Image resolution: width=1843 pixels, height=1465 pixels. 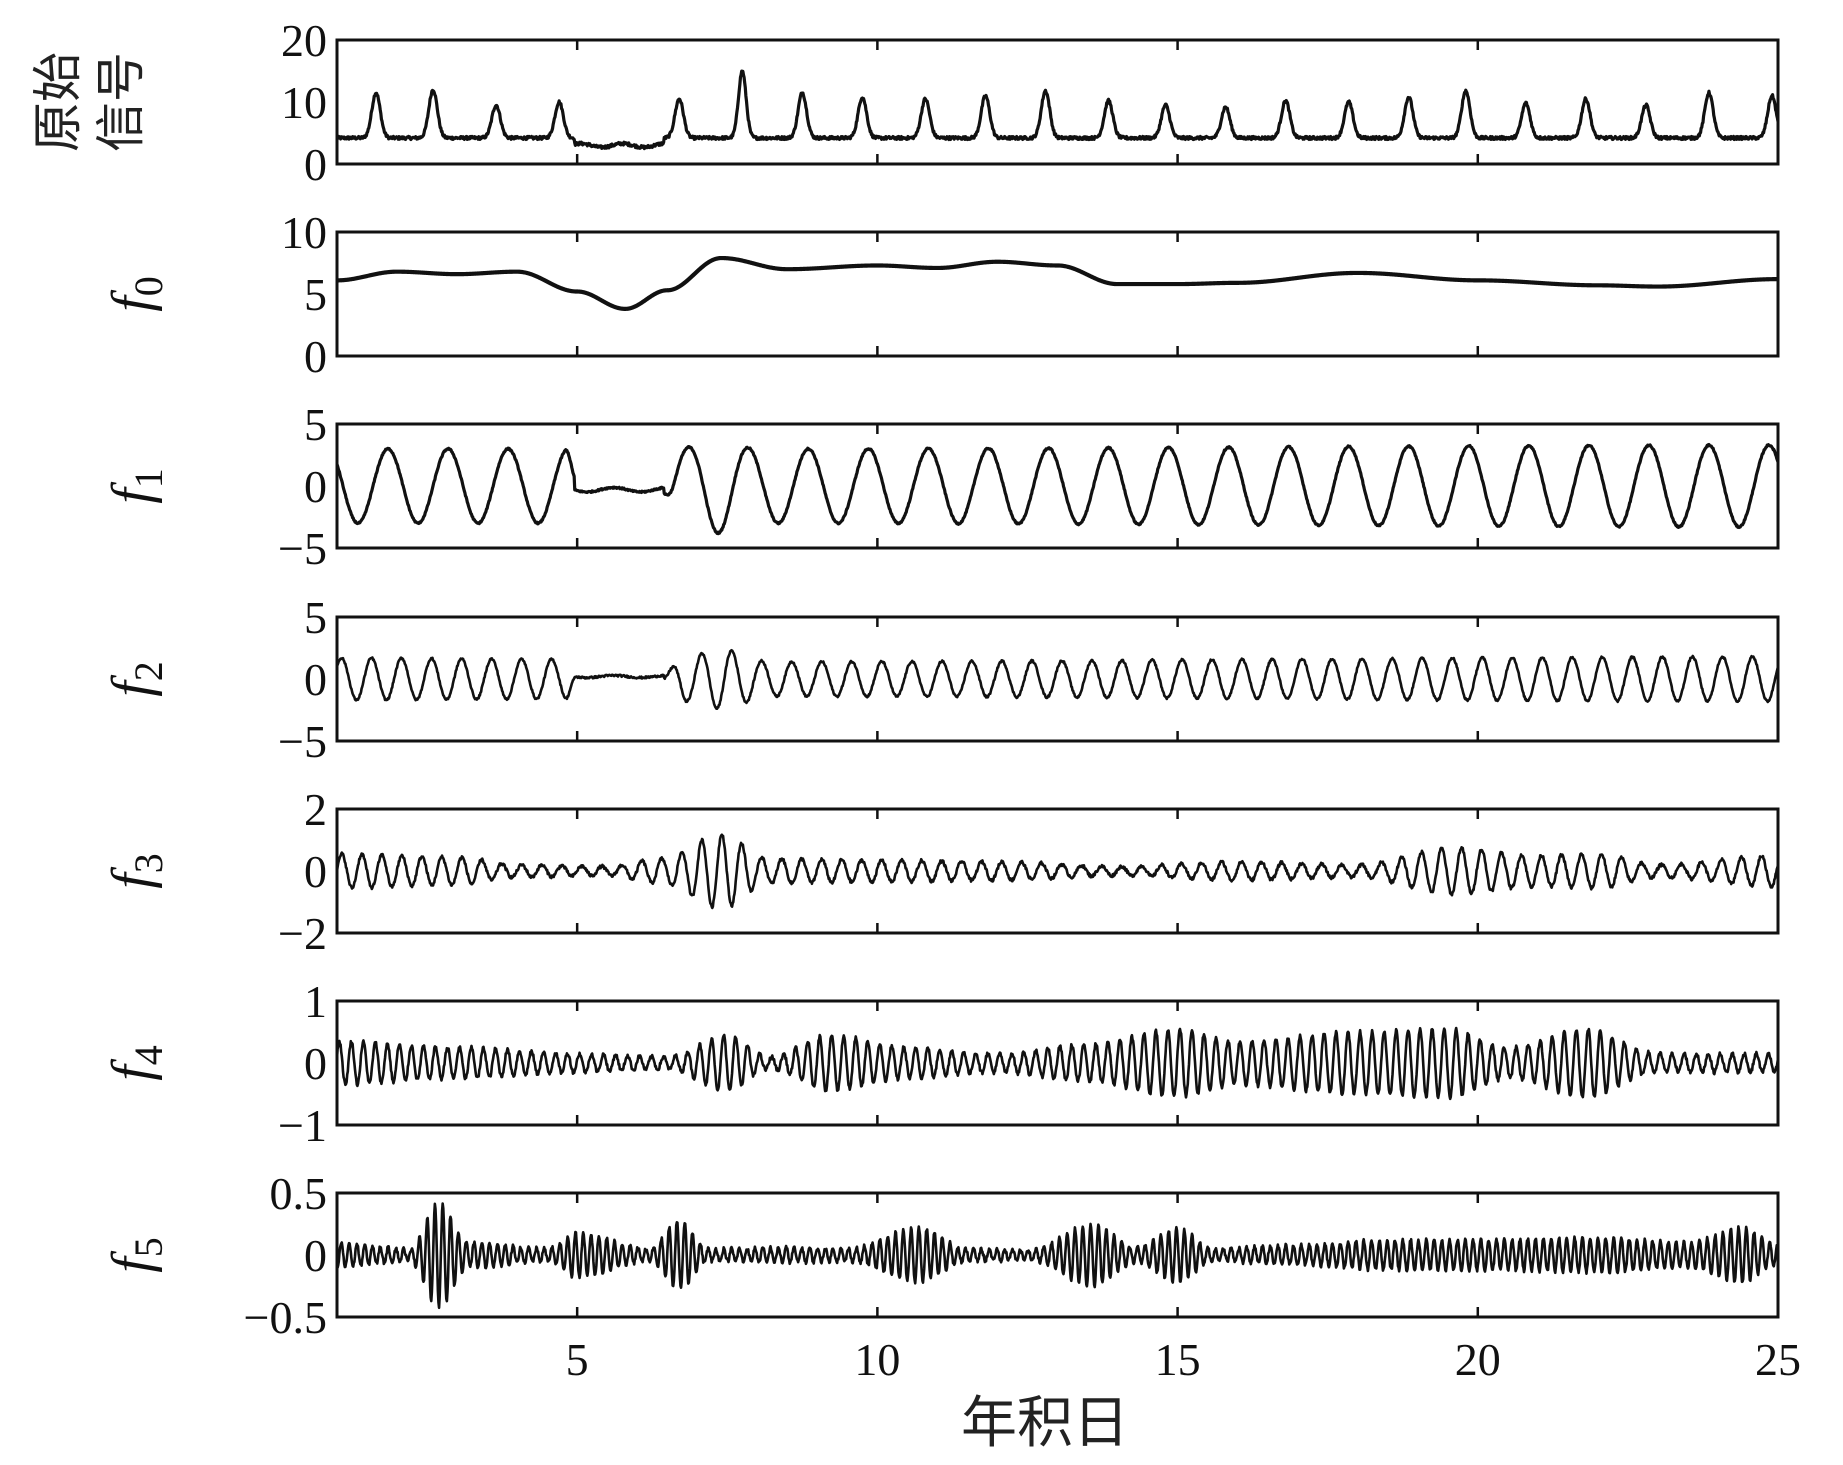 I want to click on y-tick-label: 2, so click(x=315, y=809).